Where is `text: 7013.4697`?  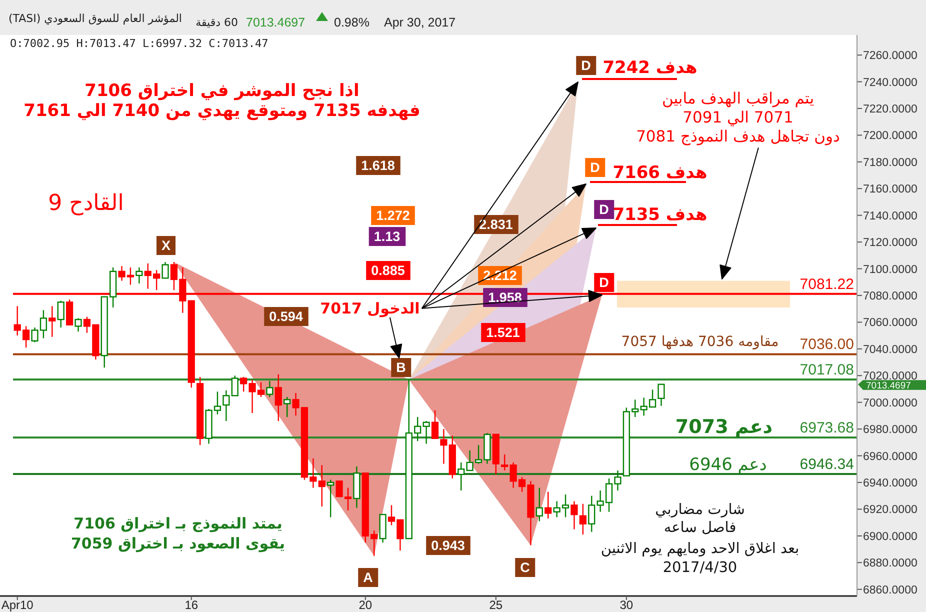
text: 7013.4697 is located at coordinates (276, 23).